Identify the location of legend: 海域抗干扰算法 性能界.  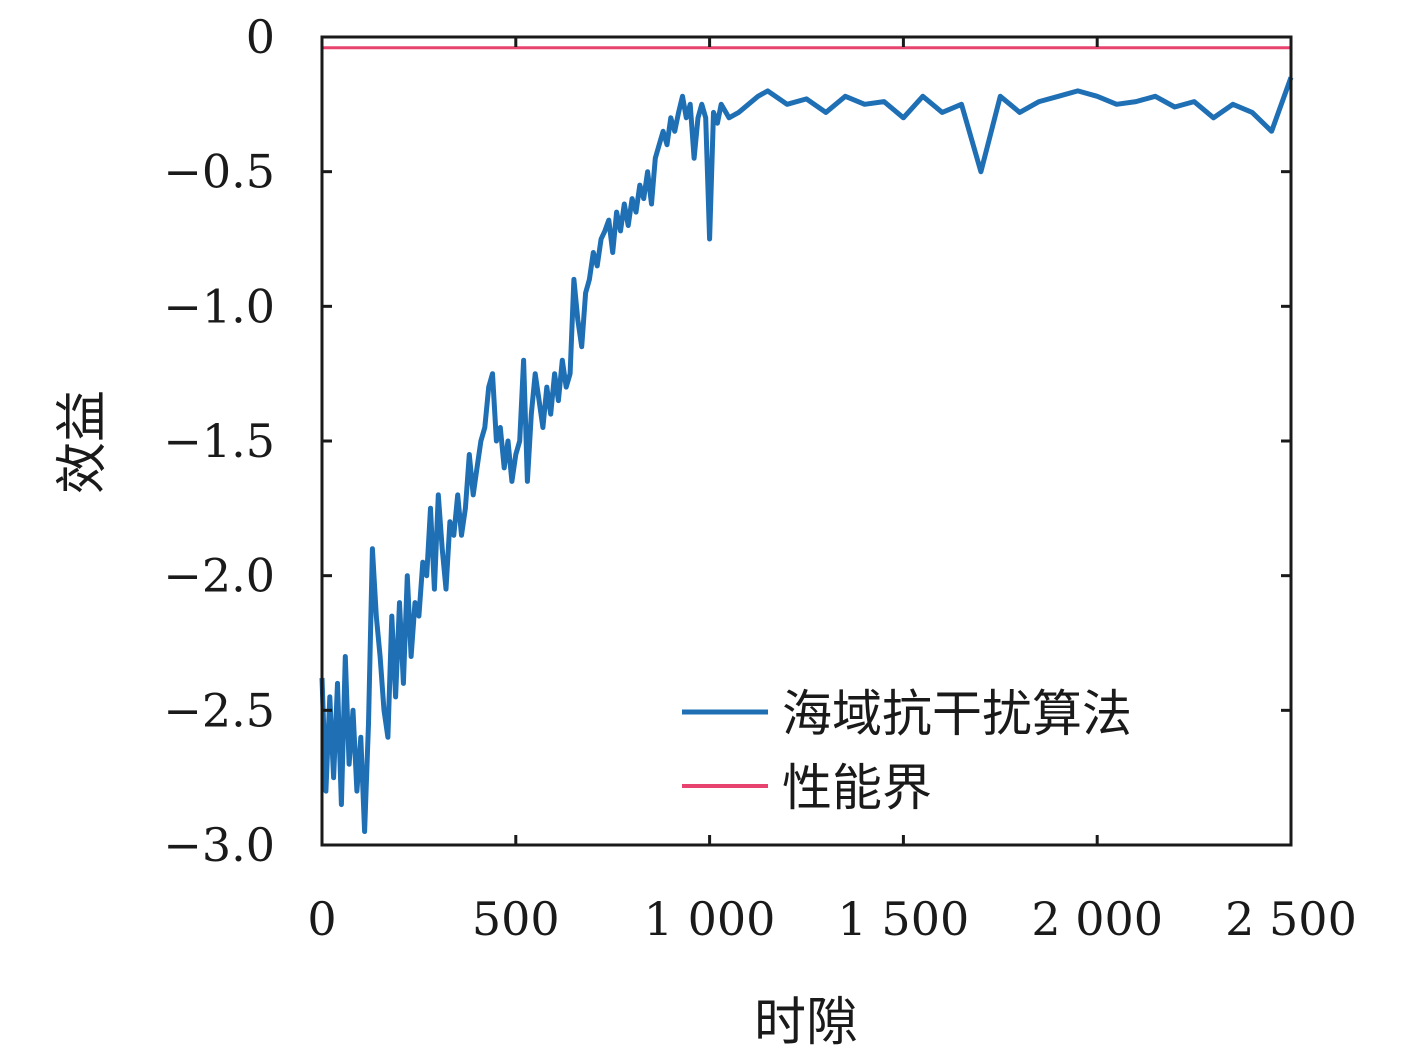
(907, 751).